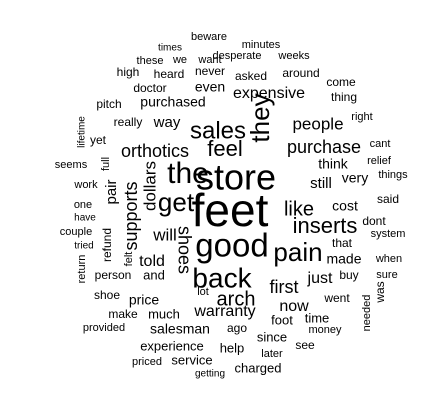 The height and width of the screenshot is (404, 448). I want to click on word-return: return, so click(82, 269).